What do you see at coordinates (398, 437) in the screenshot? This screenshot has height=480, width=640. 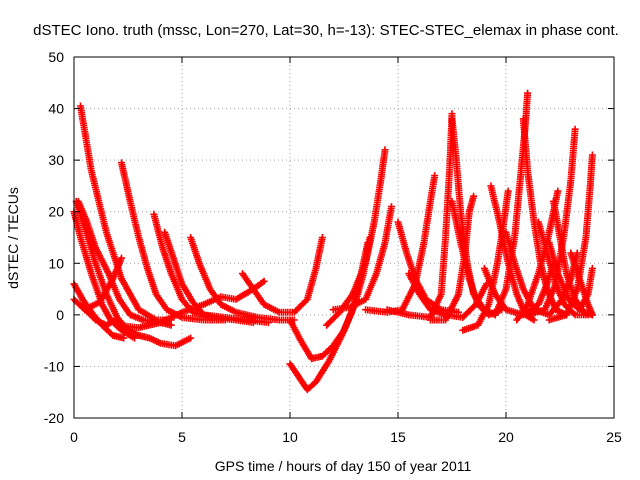 I see `x-tick-label: 15` at bounding box center [398, 437].